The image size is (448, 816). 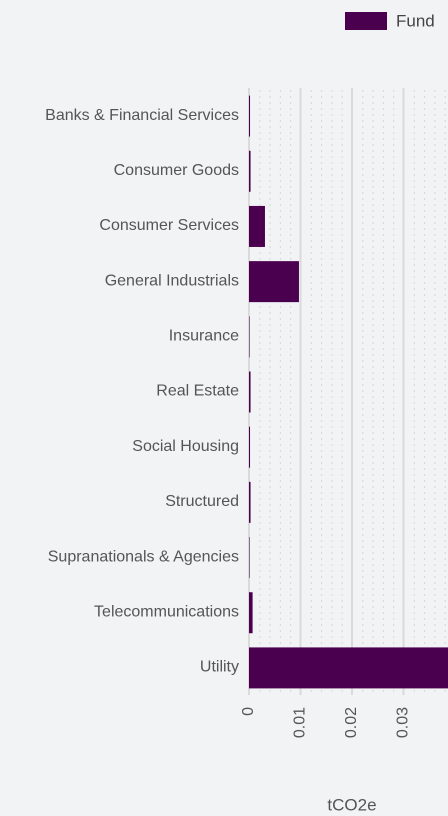 I want to click on y-tick-label: Utility, so click(x=219, y=667).